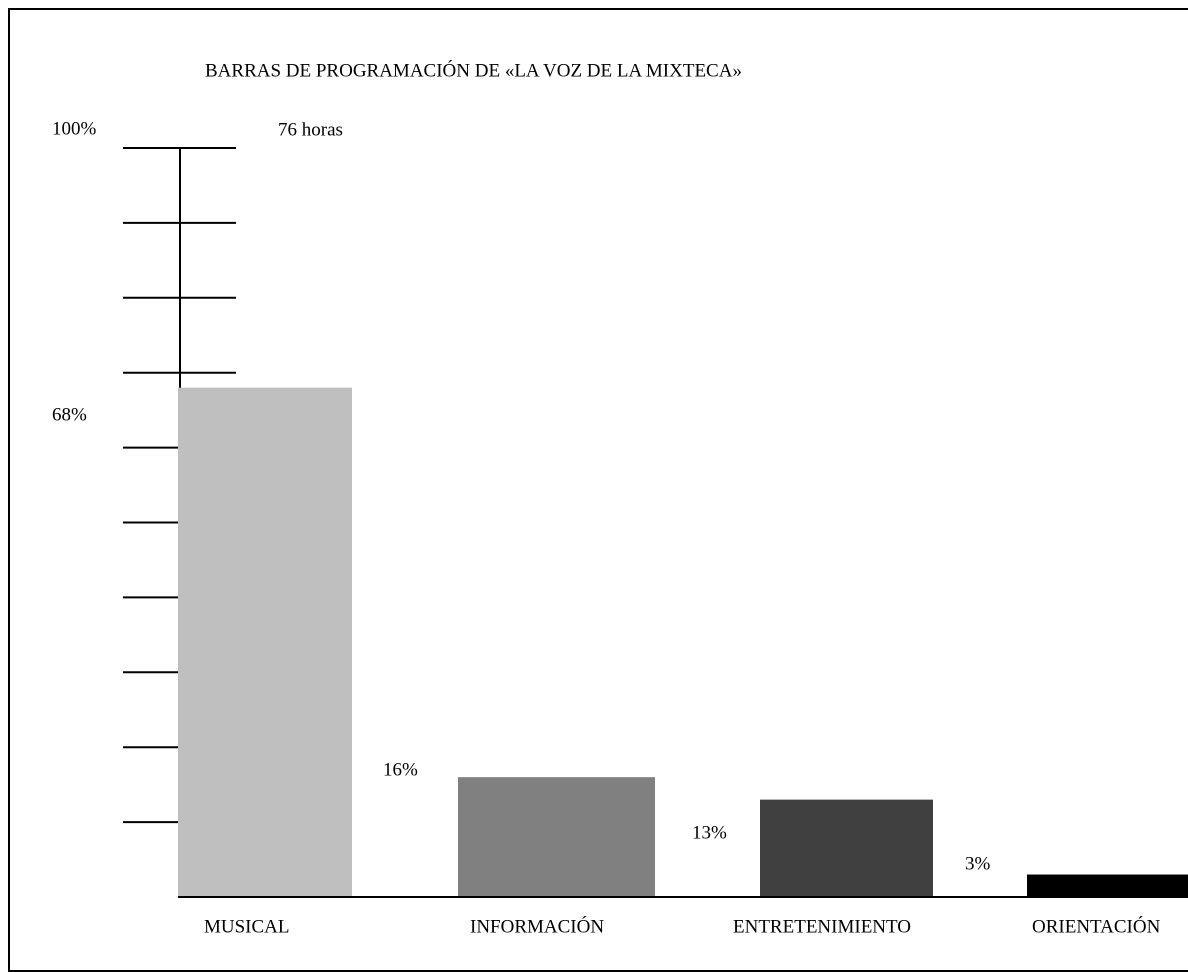 The height and width of the screenshot is (972, 1188). I want to click on x-tick-label: ENTRETENIMIENTO, so click(822, 926).